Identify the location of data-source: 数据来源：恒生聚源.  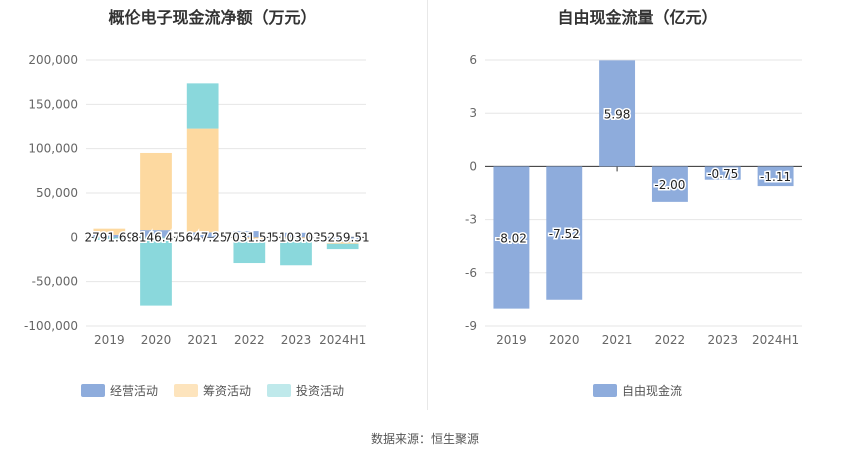
(424, 439).